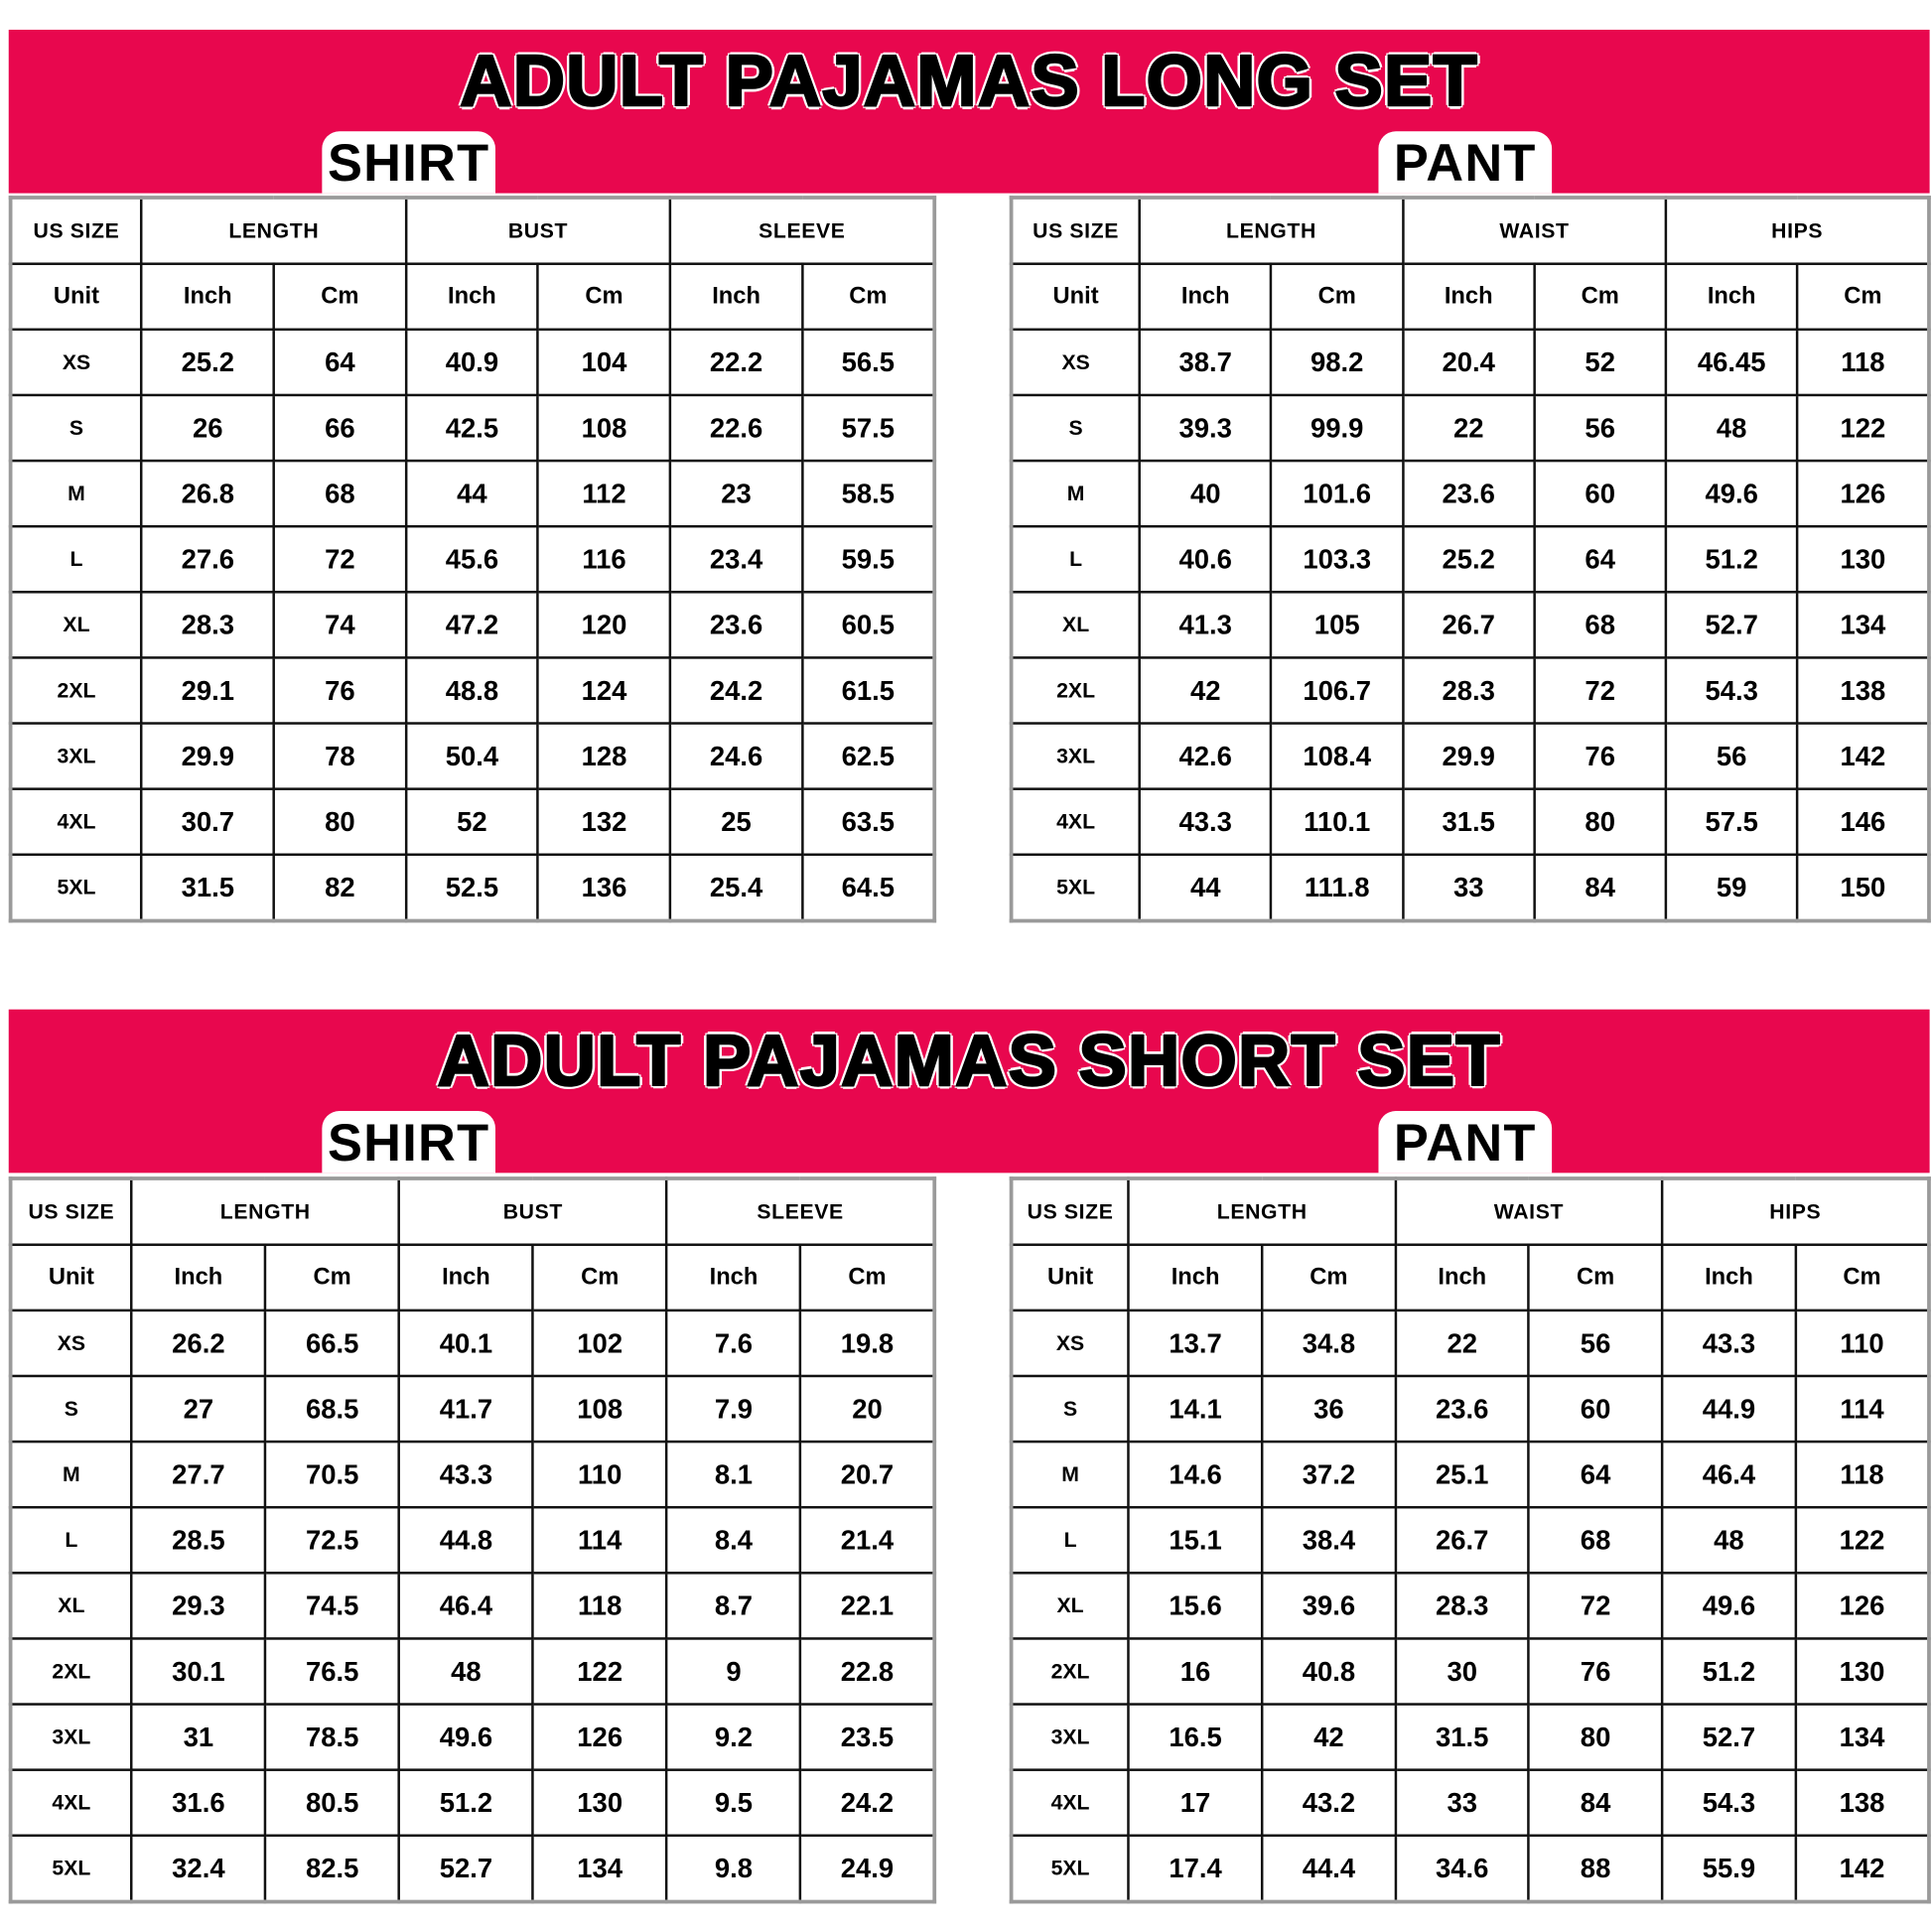 Image resolution: width=1932 pixels, height=1932 pixels. What do you see at coordinates (208, 822) in the screenshot?
I see `value-cell: 30.7` at bounding box center [208, 822].